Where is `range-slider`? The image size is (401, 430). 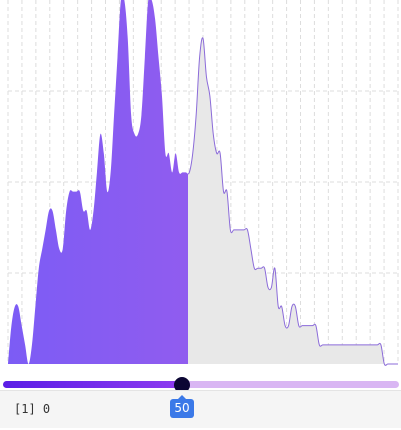 range-slider is located at coordinates (200, 384).